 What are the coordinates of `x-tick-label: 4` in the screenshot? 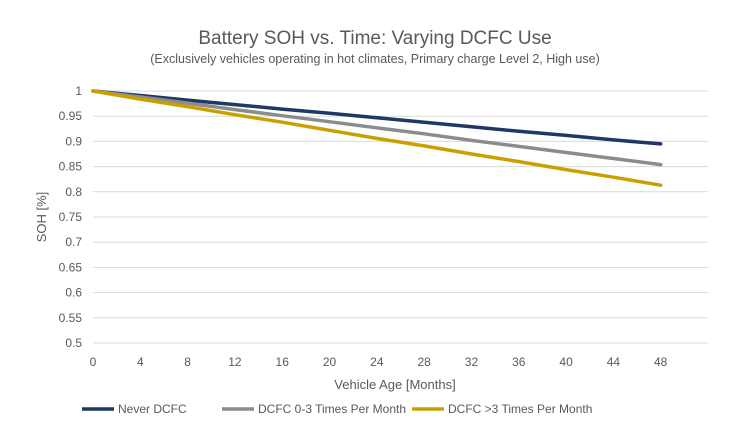 It's located at (140, 362).